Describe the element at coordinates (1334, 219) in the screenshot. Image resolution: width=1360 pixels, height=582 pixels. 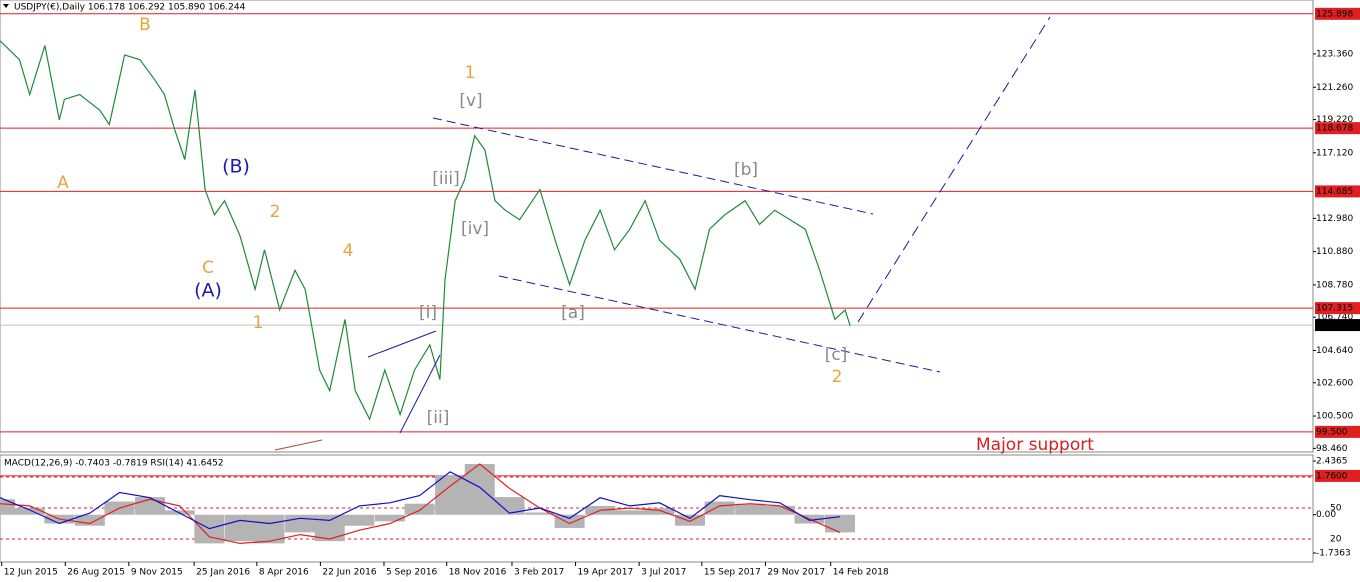
I see `y-tick-label: 112.980` at that location.